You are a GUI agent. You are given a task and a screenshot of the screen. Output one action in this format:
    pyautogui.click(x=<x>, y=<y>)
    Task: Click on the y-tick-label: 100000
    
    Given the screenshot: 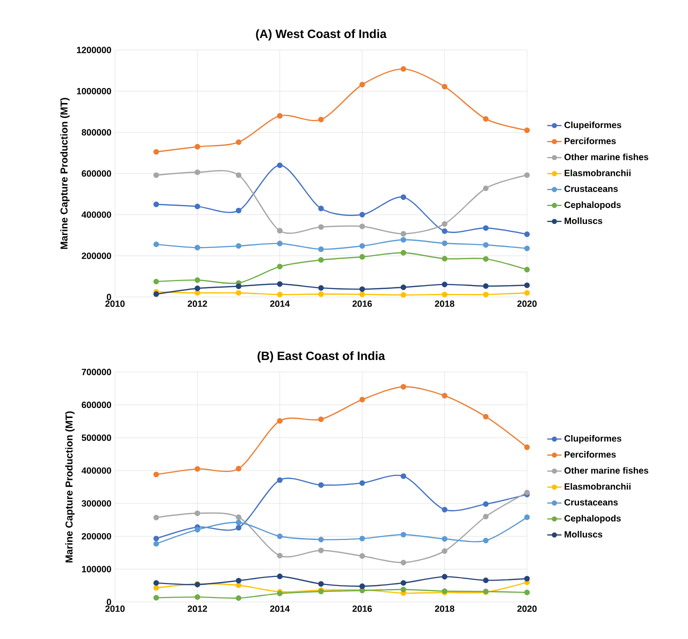 What is the action you would take?
    pyautogui.click(x=97, y=569)
    